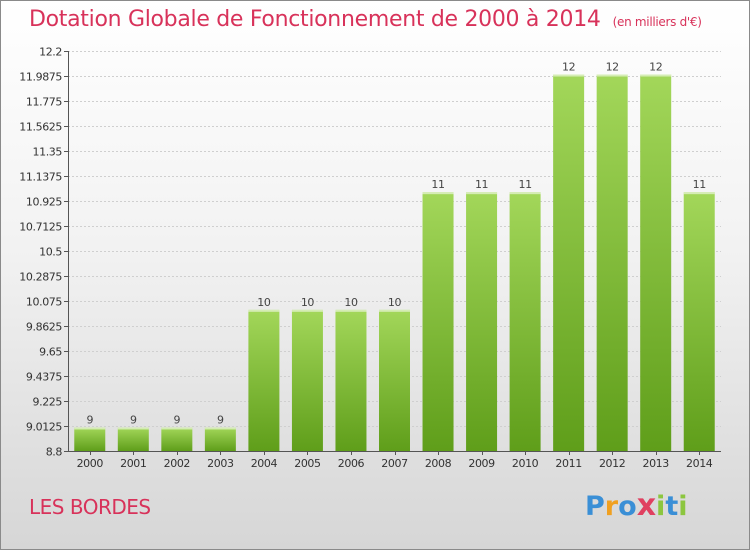 This screenshot has width=750, height=551. What do you see at coordinates (177, 463) in the screenshot?
I see `x-tick-label: 2002` at bounding box center [177, 463].